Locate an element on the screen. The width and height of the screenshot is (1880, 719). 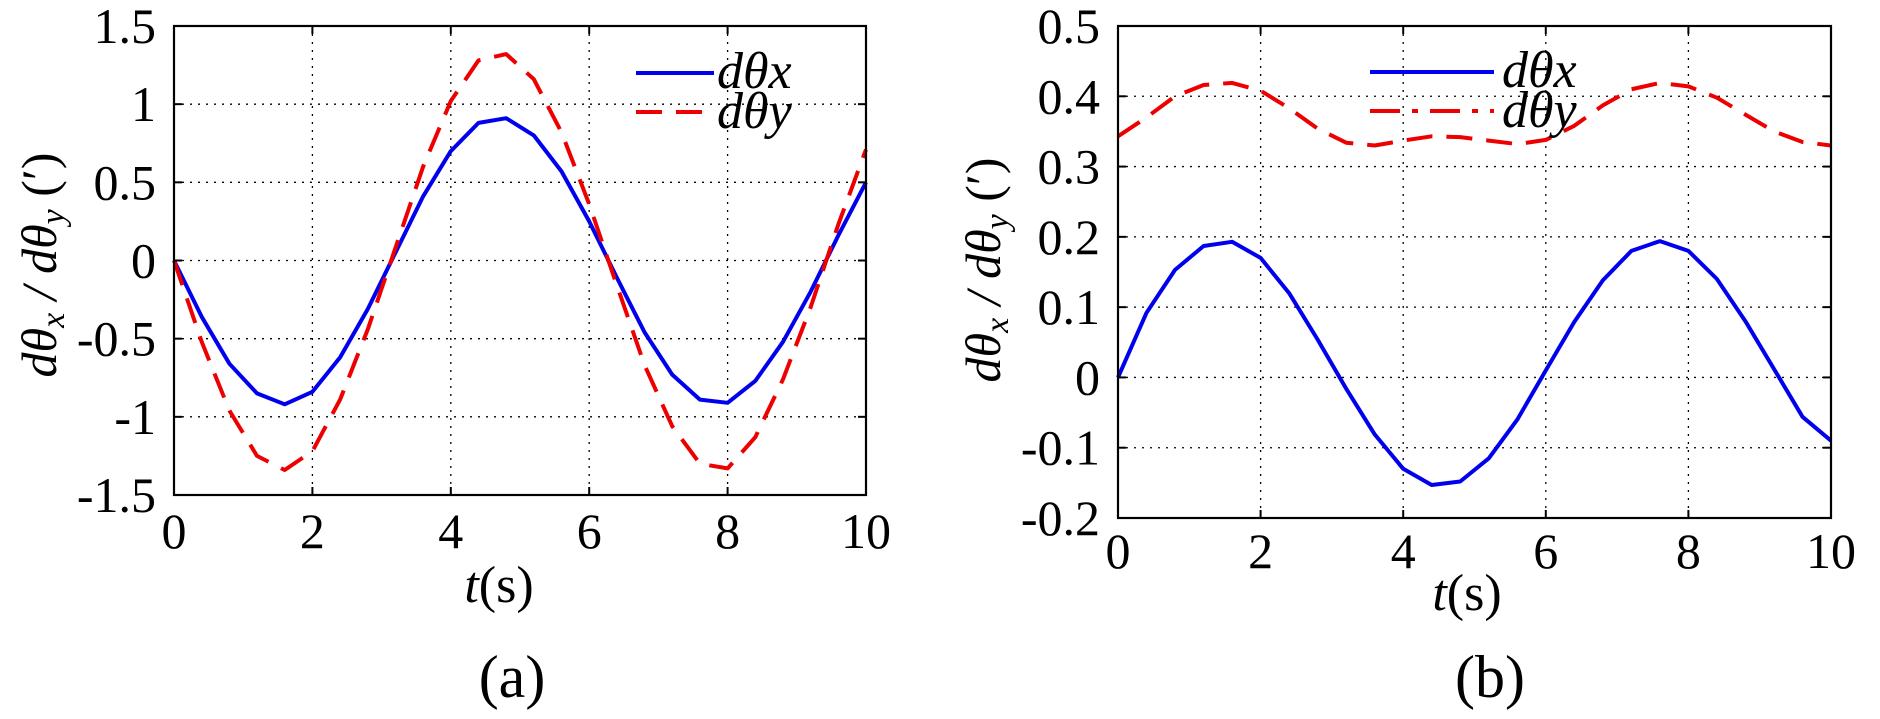
y-tick-label: 0.1 is located at coordinates (1069, 307).